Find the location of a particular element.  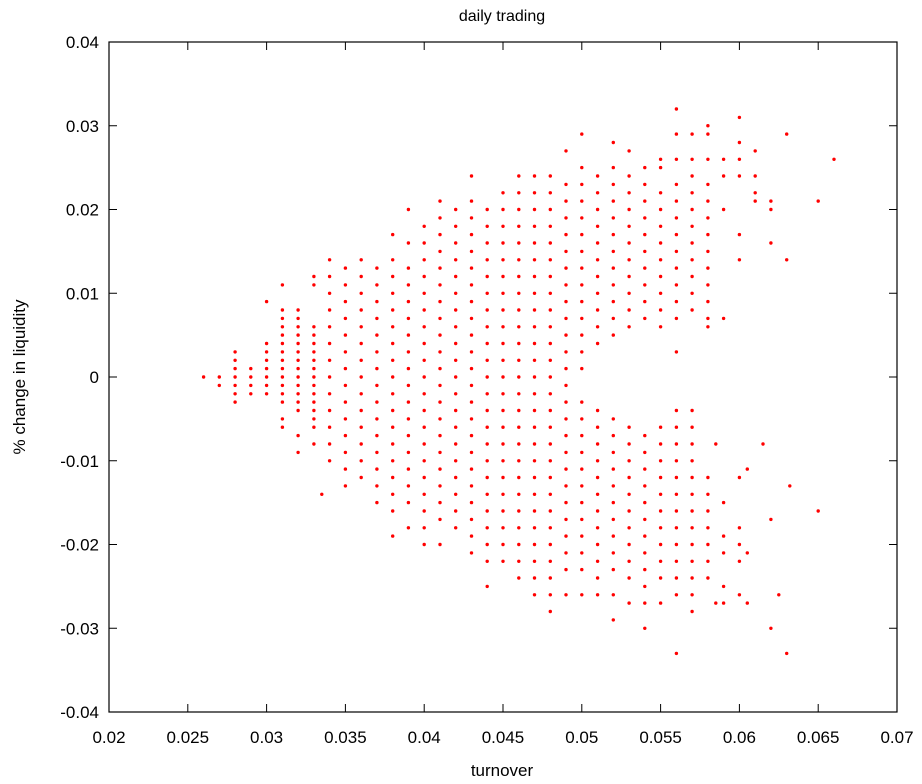

y-tick-label: -0.01 is located at coordinates (79, 461).